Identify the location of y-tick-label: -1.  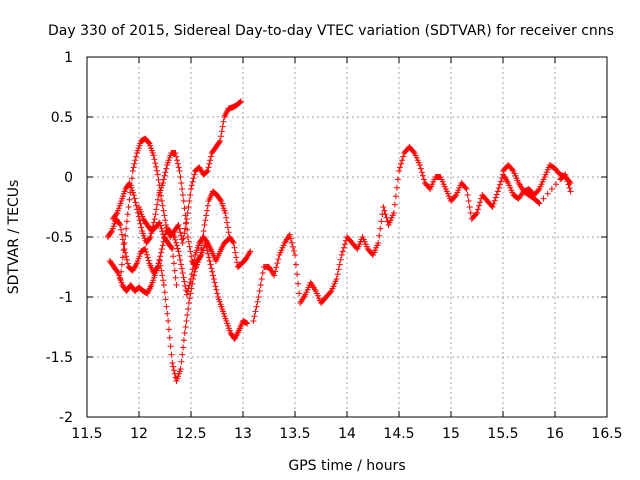
(66, 298).